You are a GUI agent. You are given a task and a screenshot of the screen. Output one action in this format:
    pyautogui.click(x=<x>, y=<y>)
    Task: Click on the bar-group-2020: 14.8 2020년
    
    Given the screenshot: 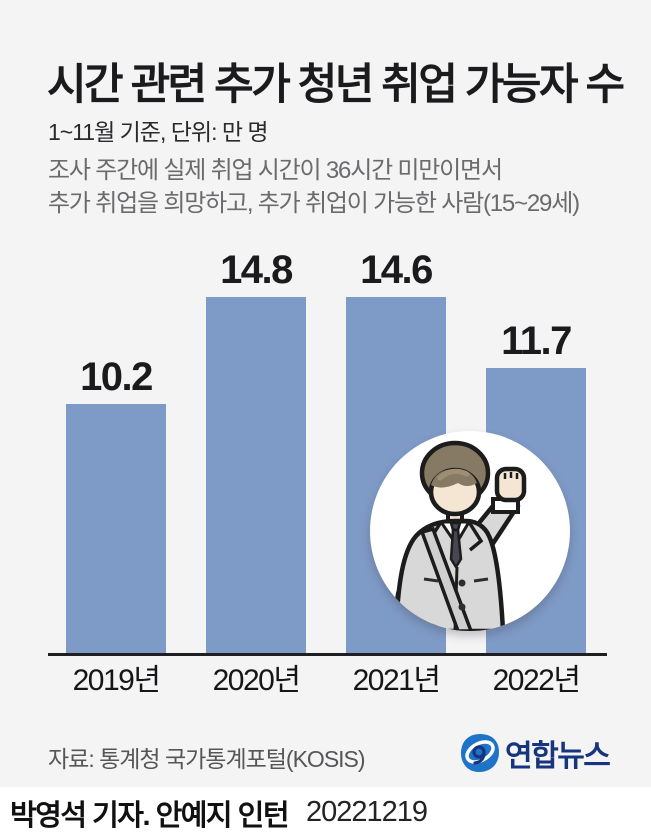 What is the action you would take?
    pyautogui.click(x=256, y=472)
    